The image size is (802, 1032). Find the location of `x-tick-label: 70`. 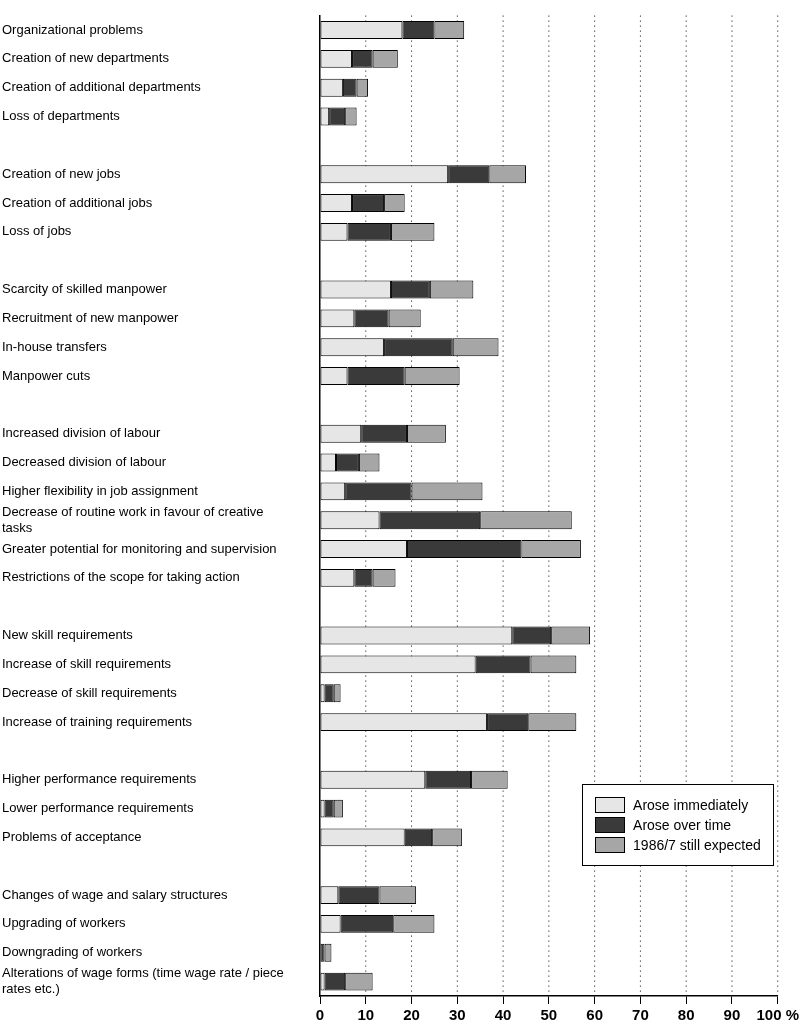

x-tick-label: 70 is located at coordinates (640, 1015).